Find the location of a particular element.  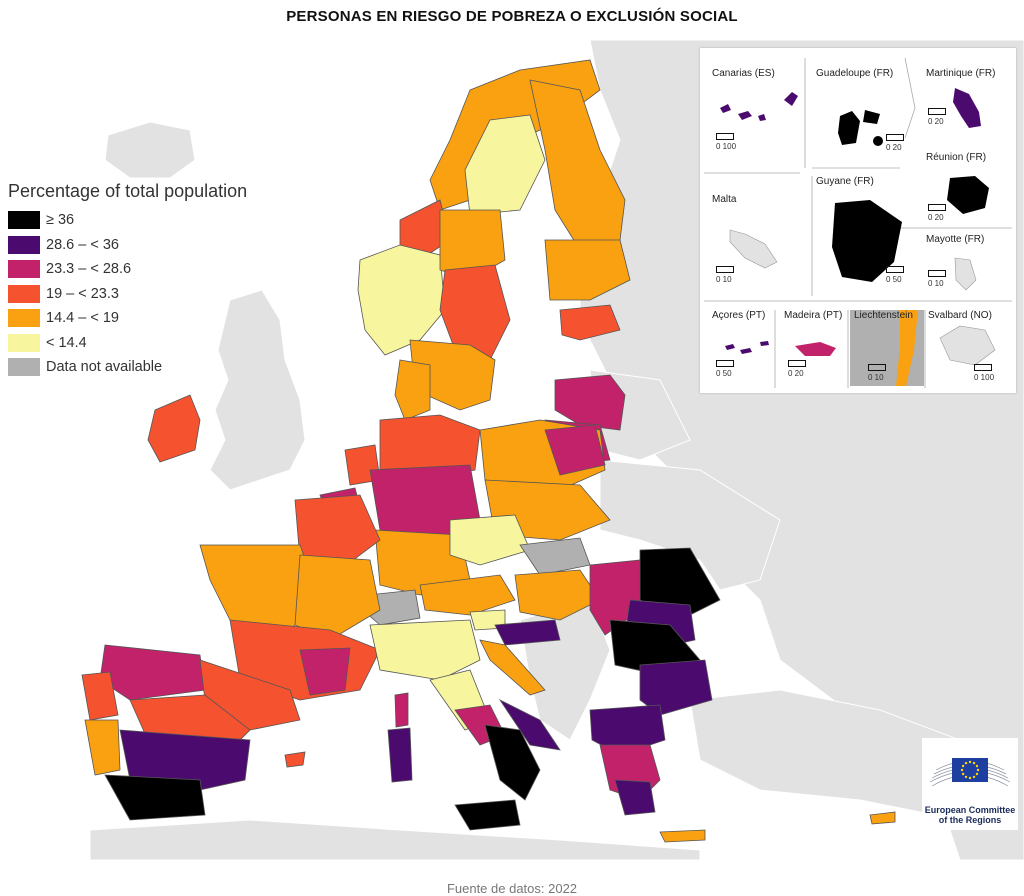

land-north-africa is located at coordinates (395, 839).